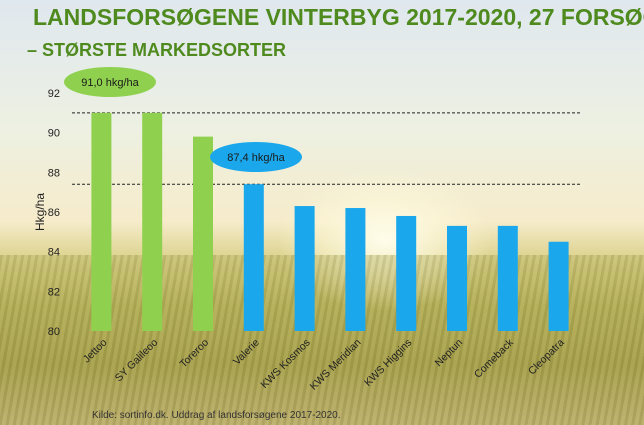 The width and height of the screenshot is (644, 425). I want to click on x-tick-label: SY Galileoo, so click(137, 361).